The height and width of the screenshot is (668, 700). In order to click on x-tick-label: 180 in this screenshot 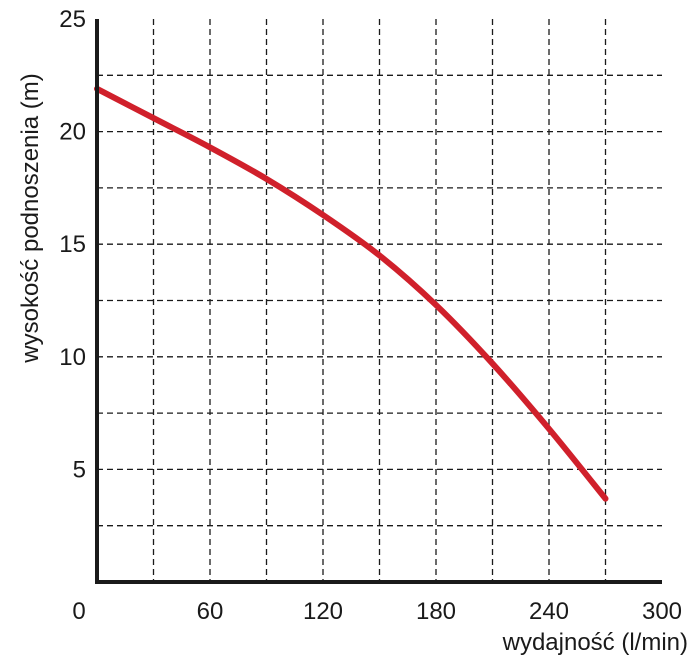, I will do `click(436, 611)`.